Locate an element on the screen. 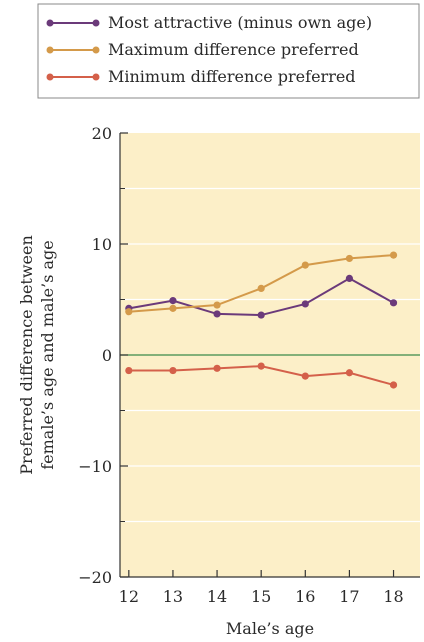  x-tick-label: 14 is located at coordinates (217, 596).